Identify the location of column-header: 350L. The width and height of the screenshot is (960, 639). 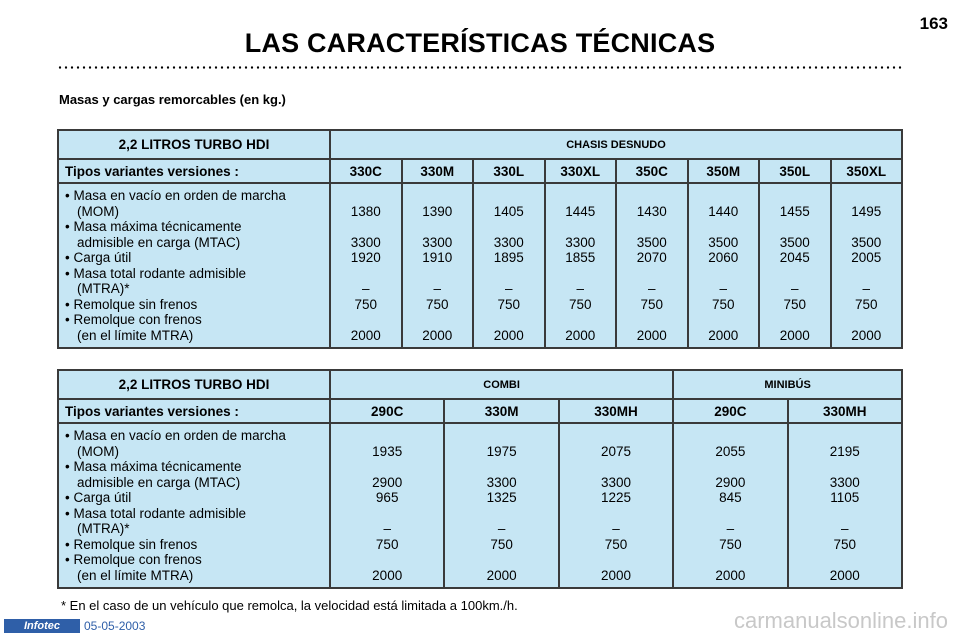
(795, 171).